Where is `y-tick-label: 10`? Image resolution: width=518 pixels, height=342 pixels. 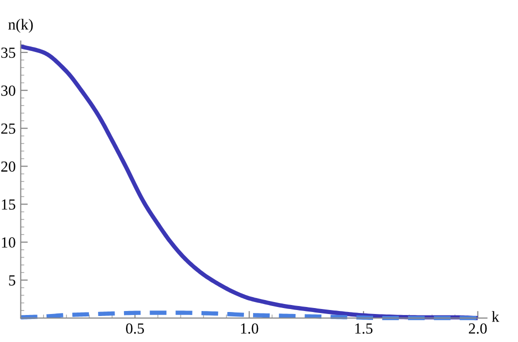 y-tick-label: 10 is located at coordinates (9, 242).